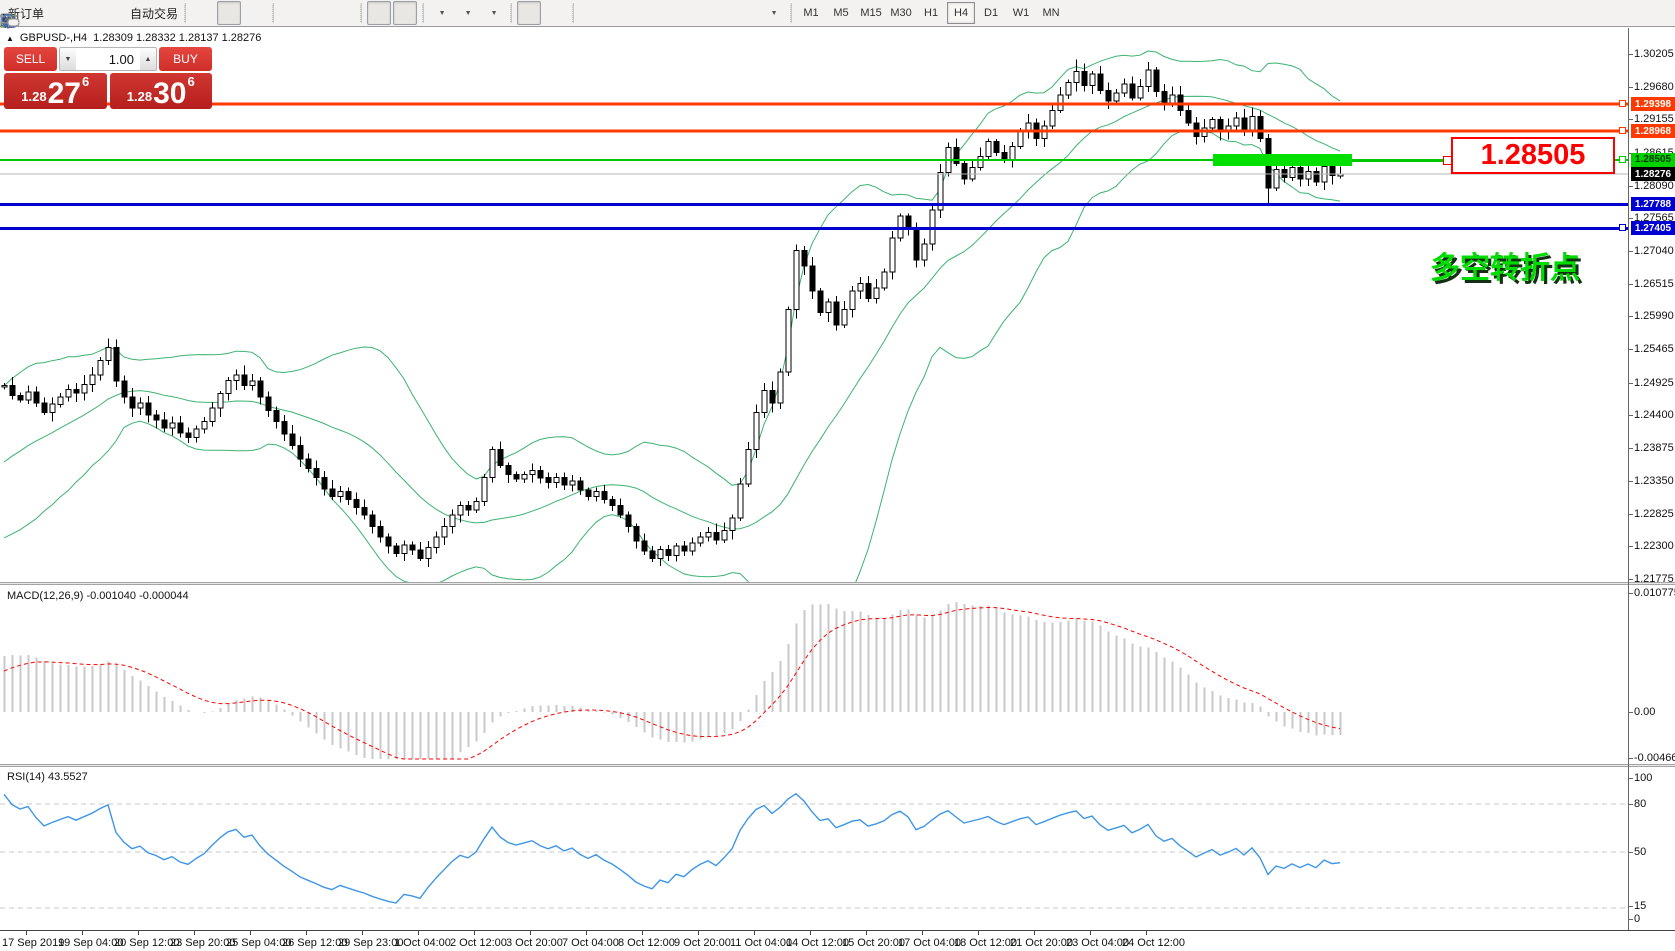  I want to click on sell-price-pipette: 6, so click(85, 81).